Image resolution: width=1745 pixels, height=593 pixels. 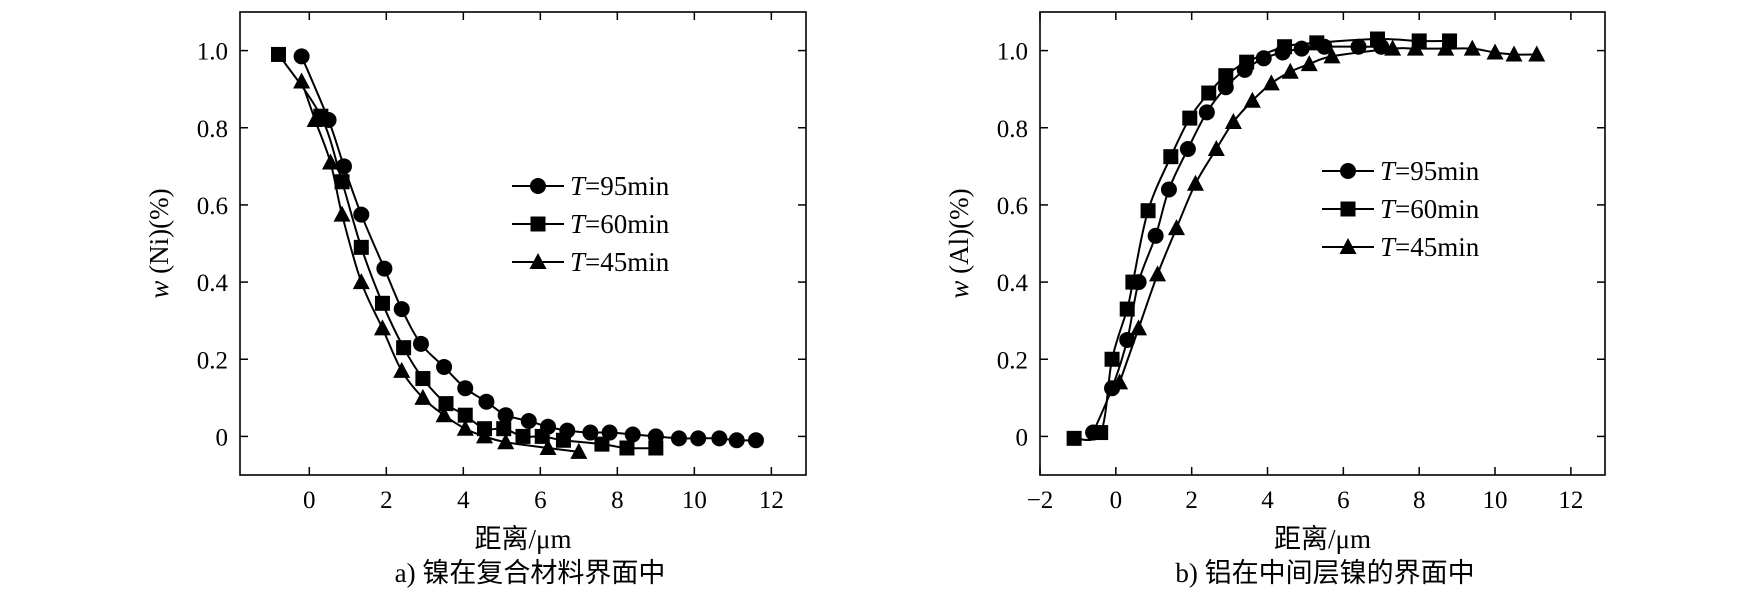 What do you see at coordinates (1040, 500) in the screenshot?
I see `x-tick-label: −2` at bounding box center [1040, 500].